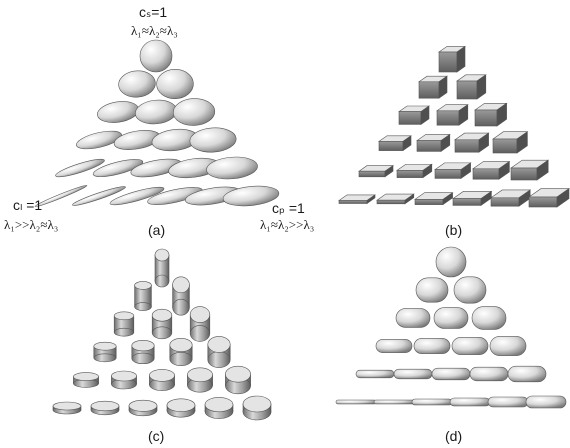  Describe the element at coordinates (287, 224) in the screenshot. I see `annotation-right-eigen: λ₁≈λ₂>>λ₃` at that location.